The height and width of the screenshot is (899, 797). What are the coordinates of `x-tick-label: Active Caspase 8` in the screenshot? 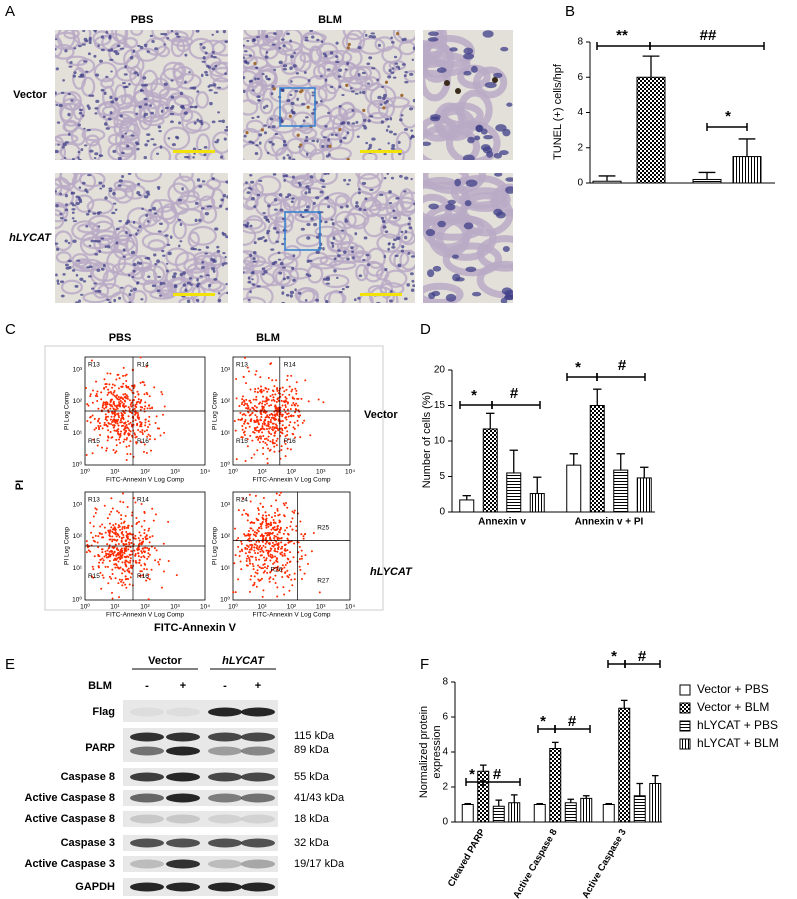 It's located at (535, 863).